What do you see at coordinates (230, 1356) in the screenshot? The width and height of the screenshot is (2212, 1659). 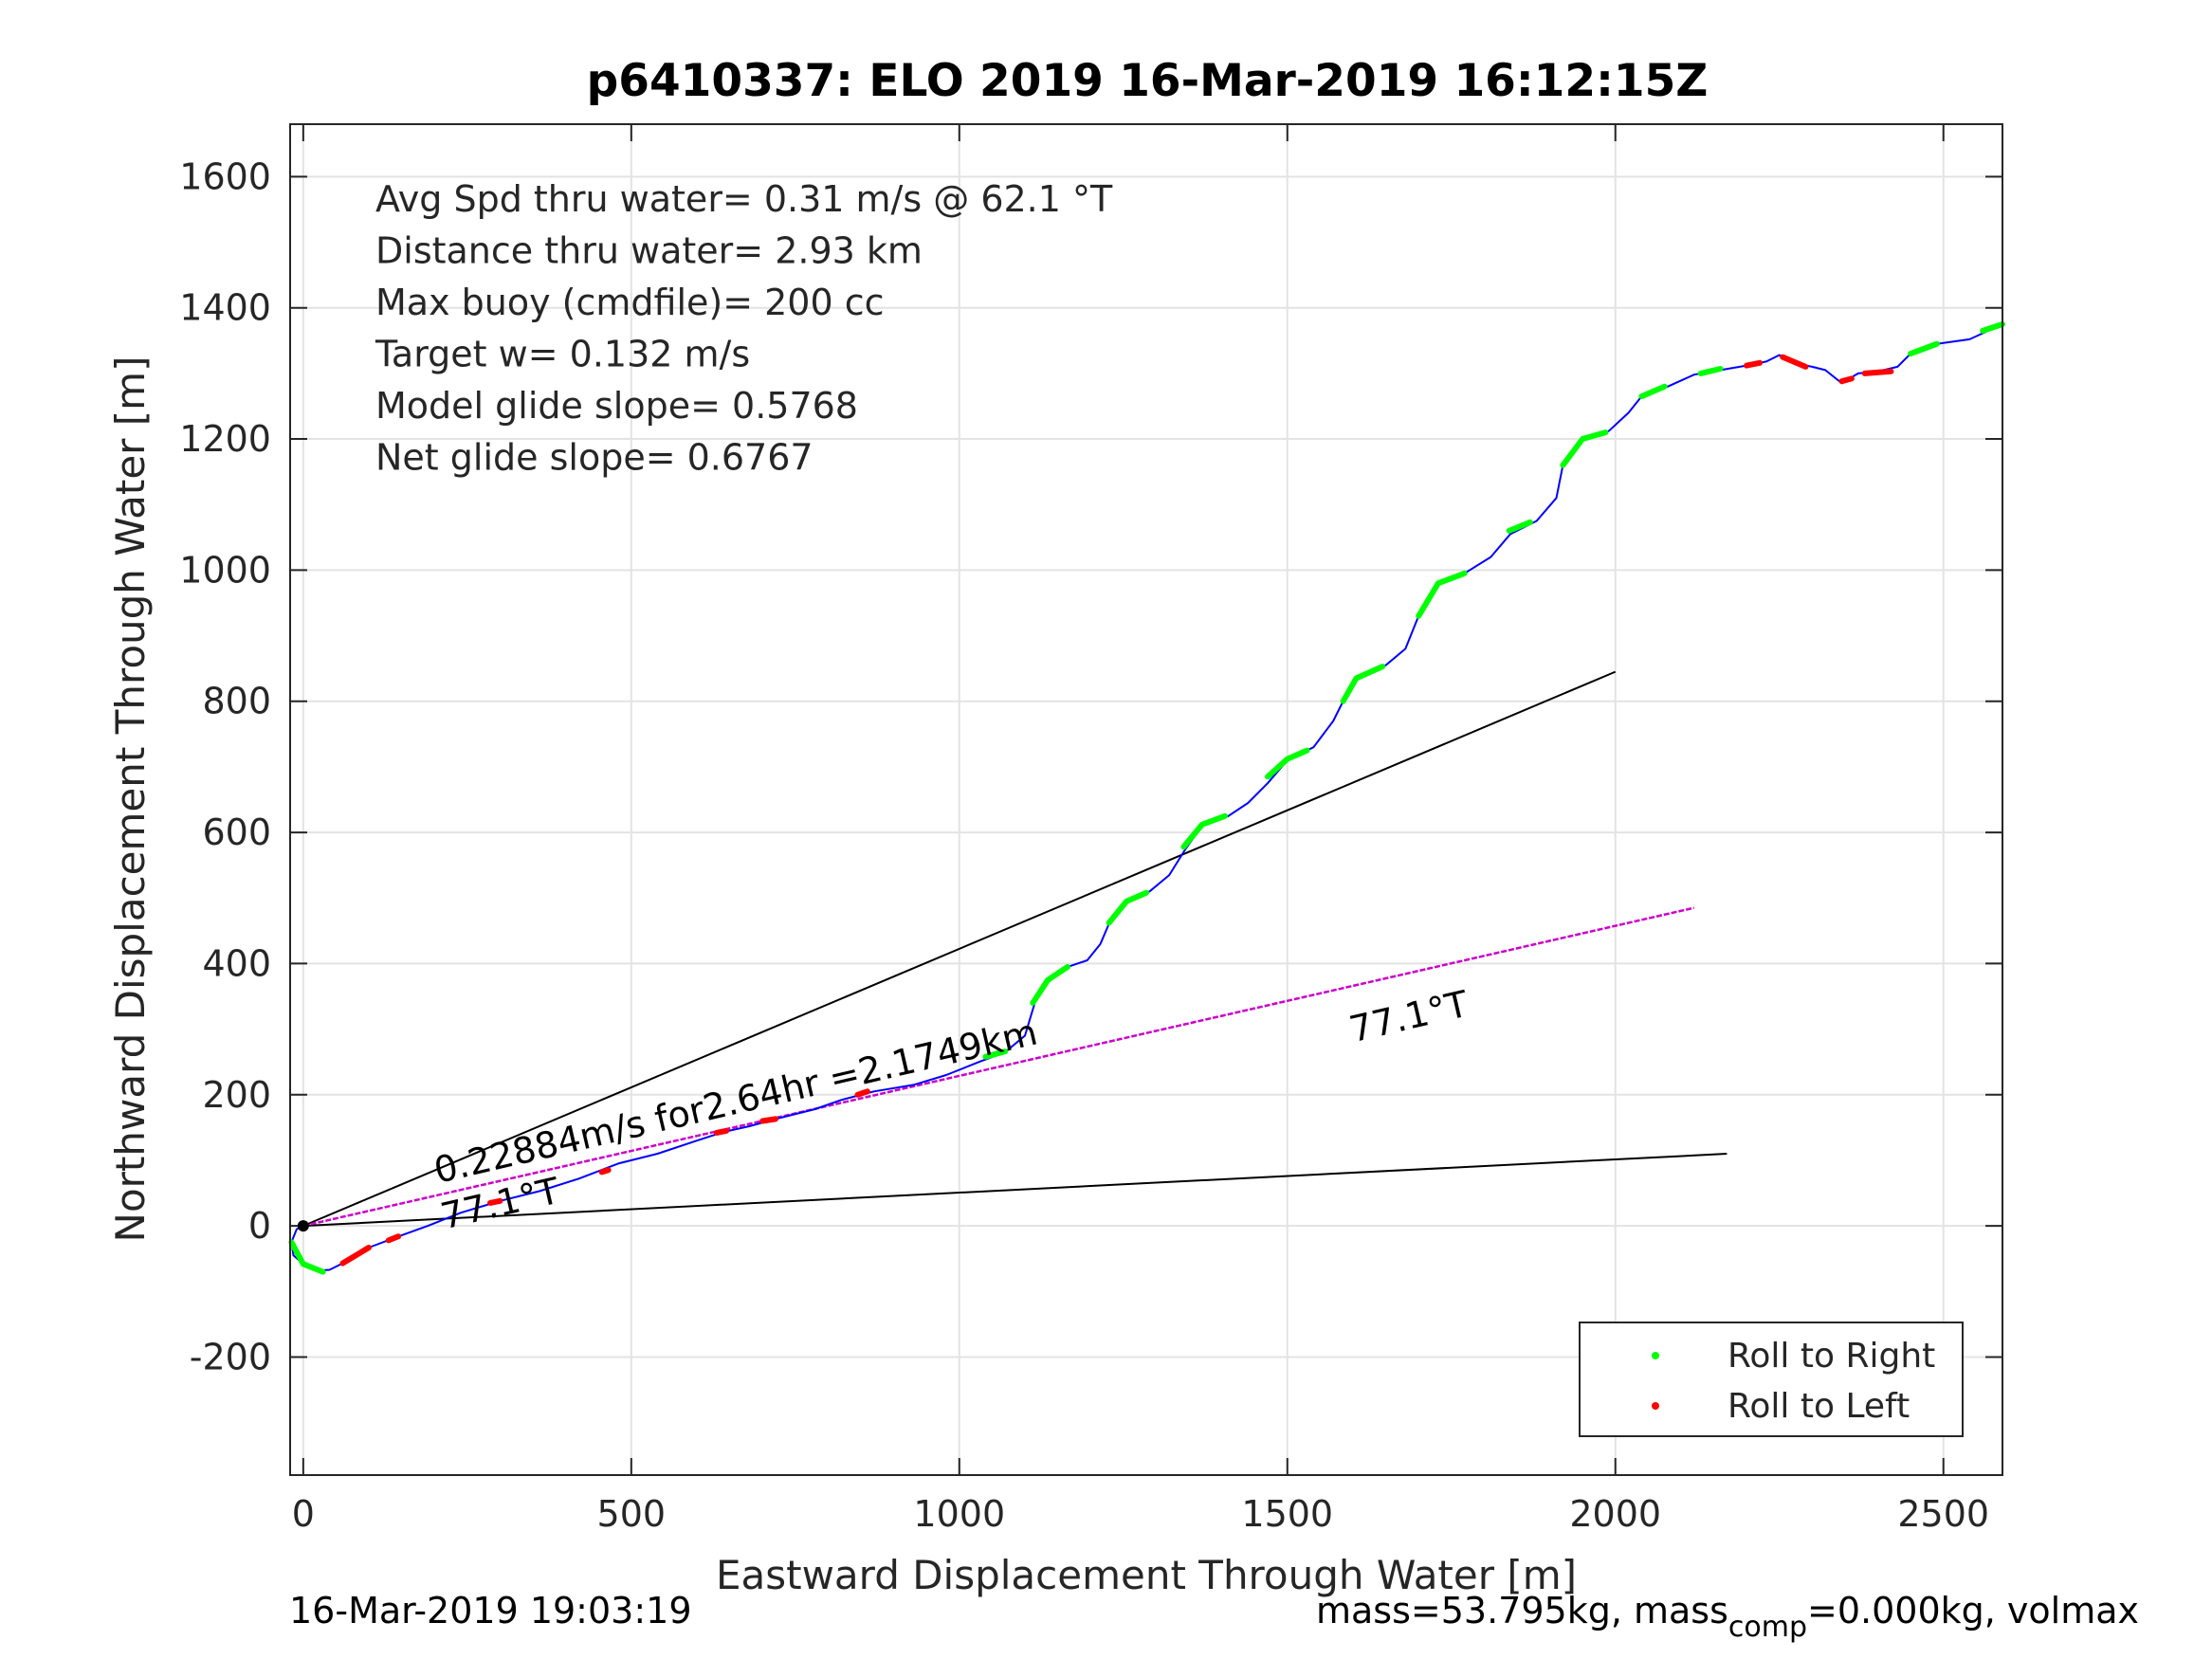 I see `y-tick-label: -200` at bounding box center [230, 1356].